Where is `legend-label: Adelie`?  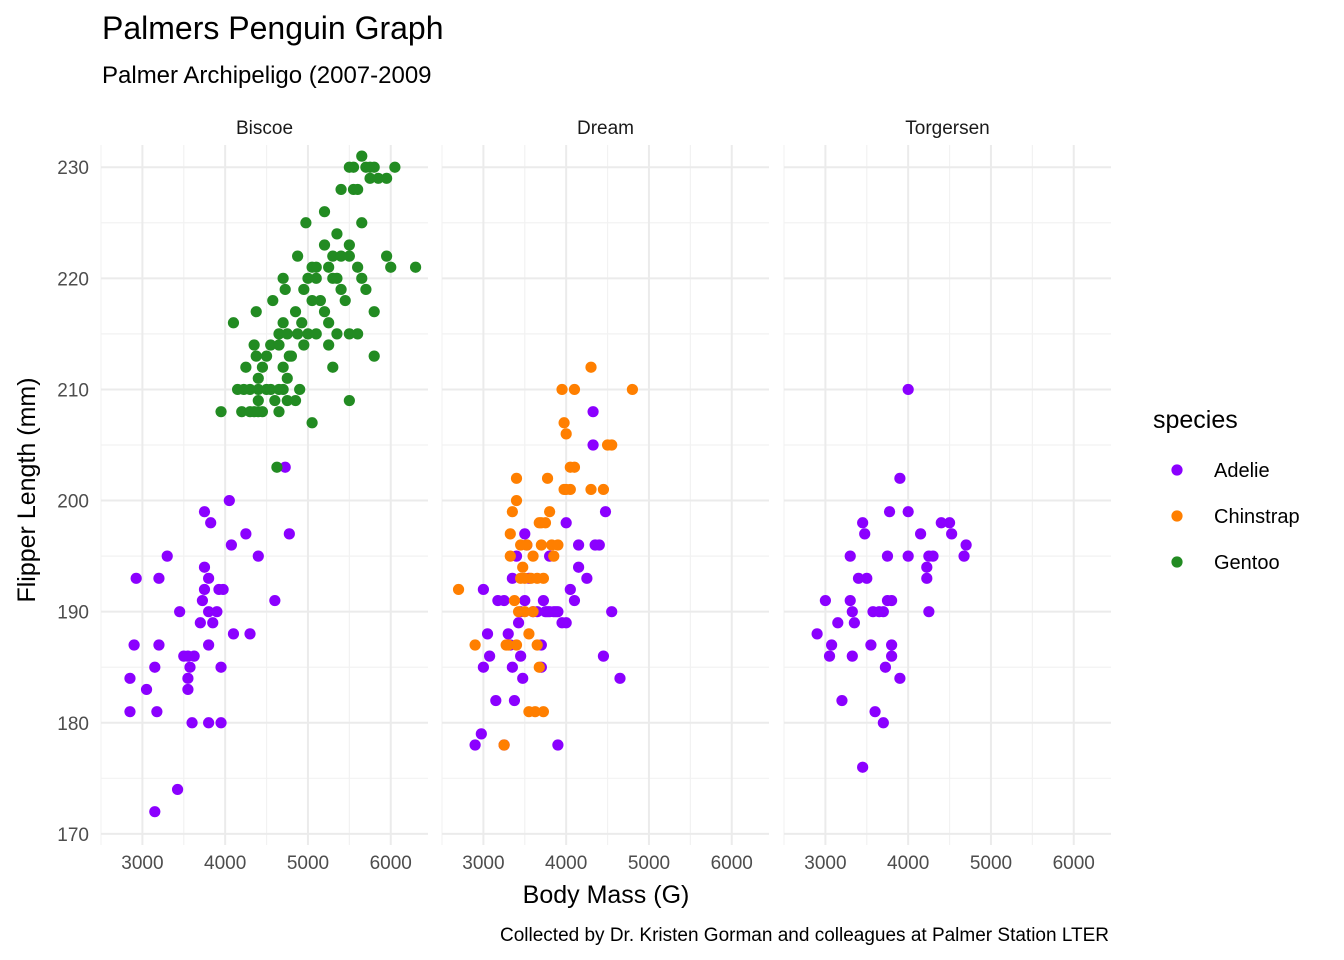 legend-label: Adelie is located at coordinates (1242, 471).